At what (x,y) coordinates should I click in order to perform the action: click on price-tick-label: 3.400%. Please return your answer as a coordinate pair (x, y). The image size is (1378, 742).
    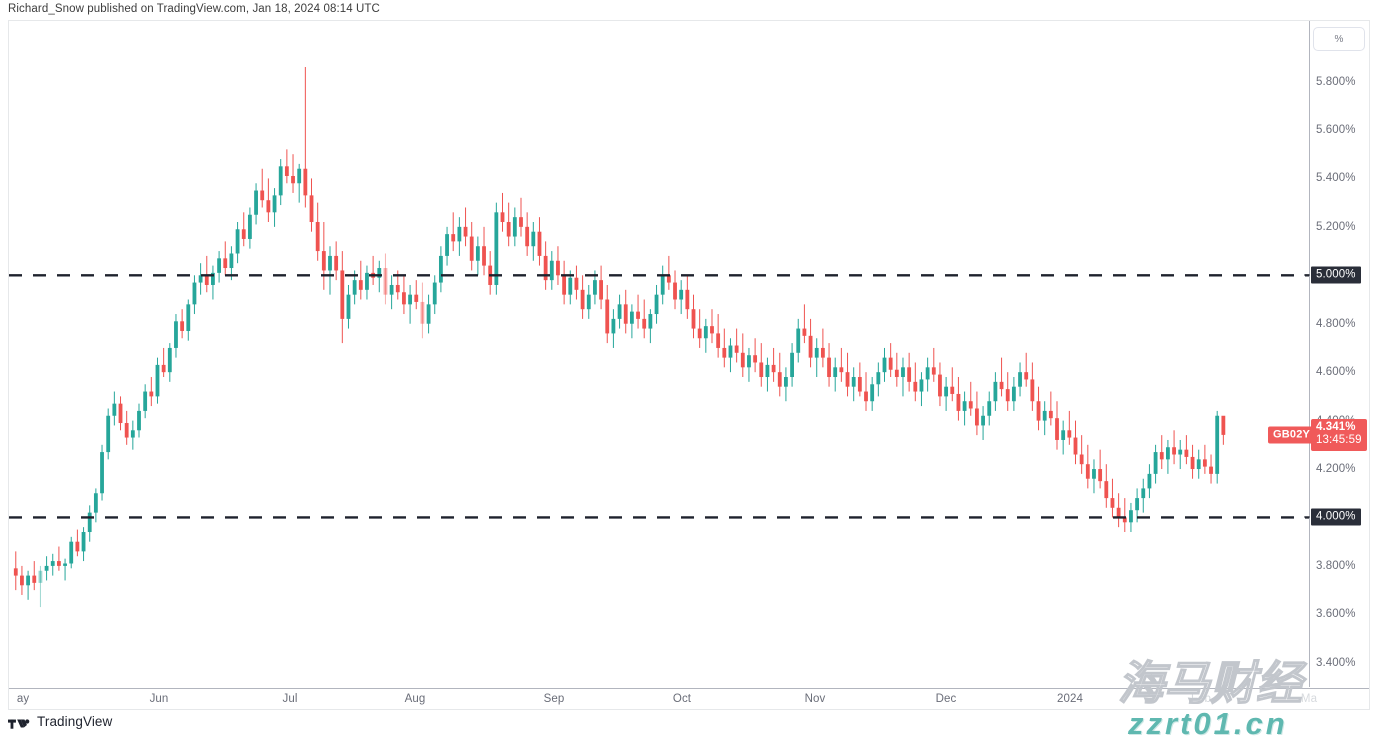
    Looking at the image, I should click on (1336, 662).